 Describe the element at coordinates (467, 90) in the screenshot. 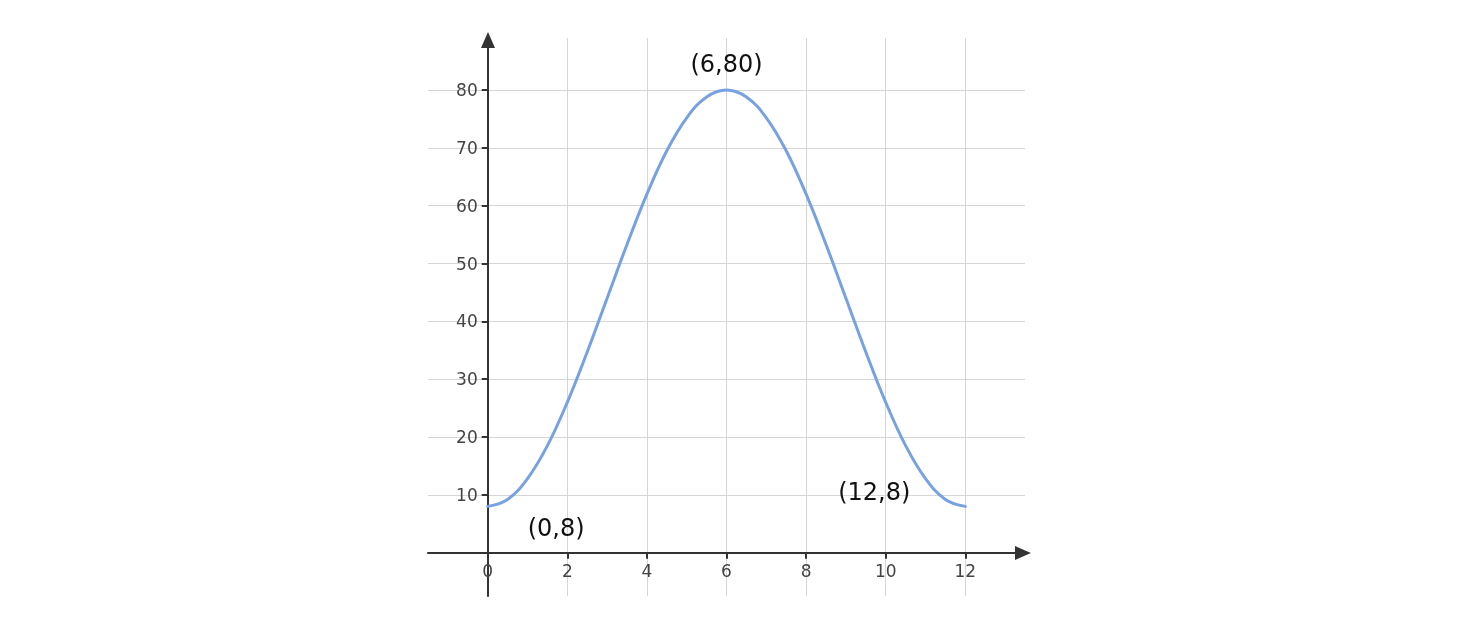

I see `y-tick-label: 80` at that location.